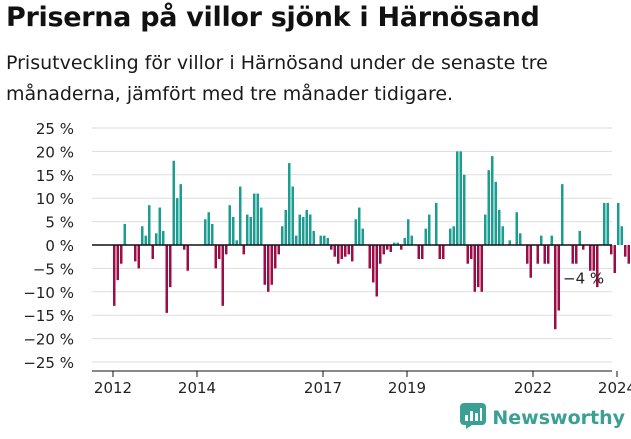 Image resolution: width=631 pixels, height=439 pixels. I want to click on x-tick-label: 2012, so click(113, 388).